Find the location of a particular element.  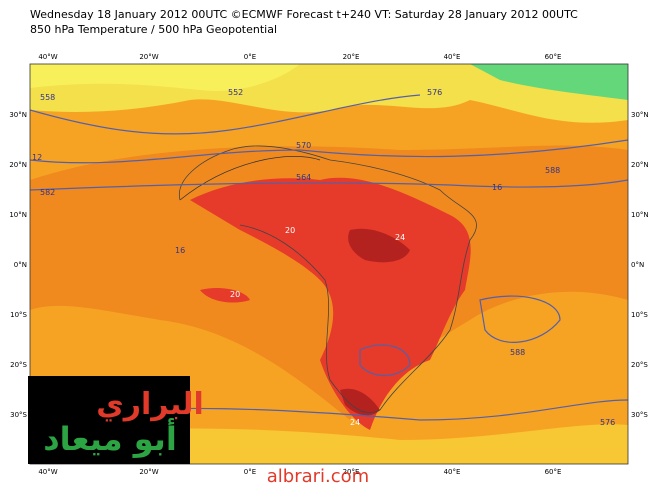

logo-line-2: أبو ميعاد is located at coordinates (110, 438).